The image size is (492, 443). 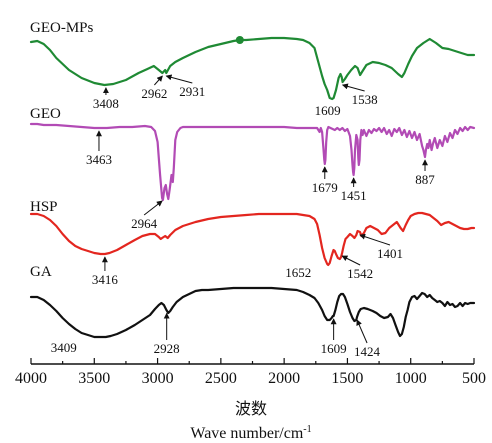 What do you see at coordinates (334, 348) in the screenshot?
I see `annotation-label-ga-1609: 1609` at bounding box center [334, 348].